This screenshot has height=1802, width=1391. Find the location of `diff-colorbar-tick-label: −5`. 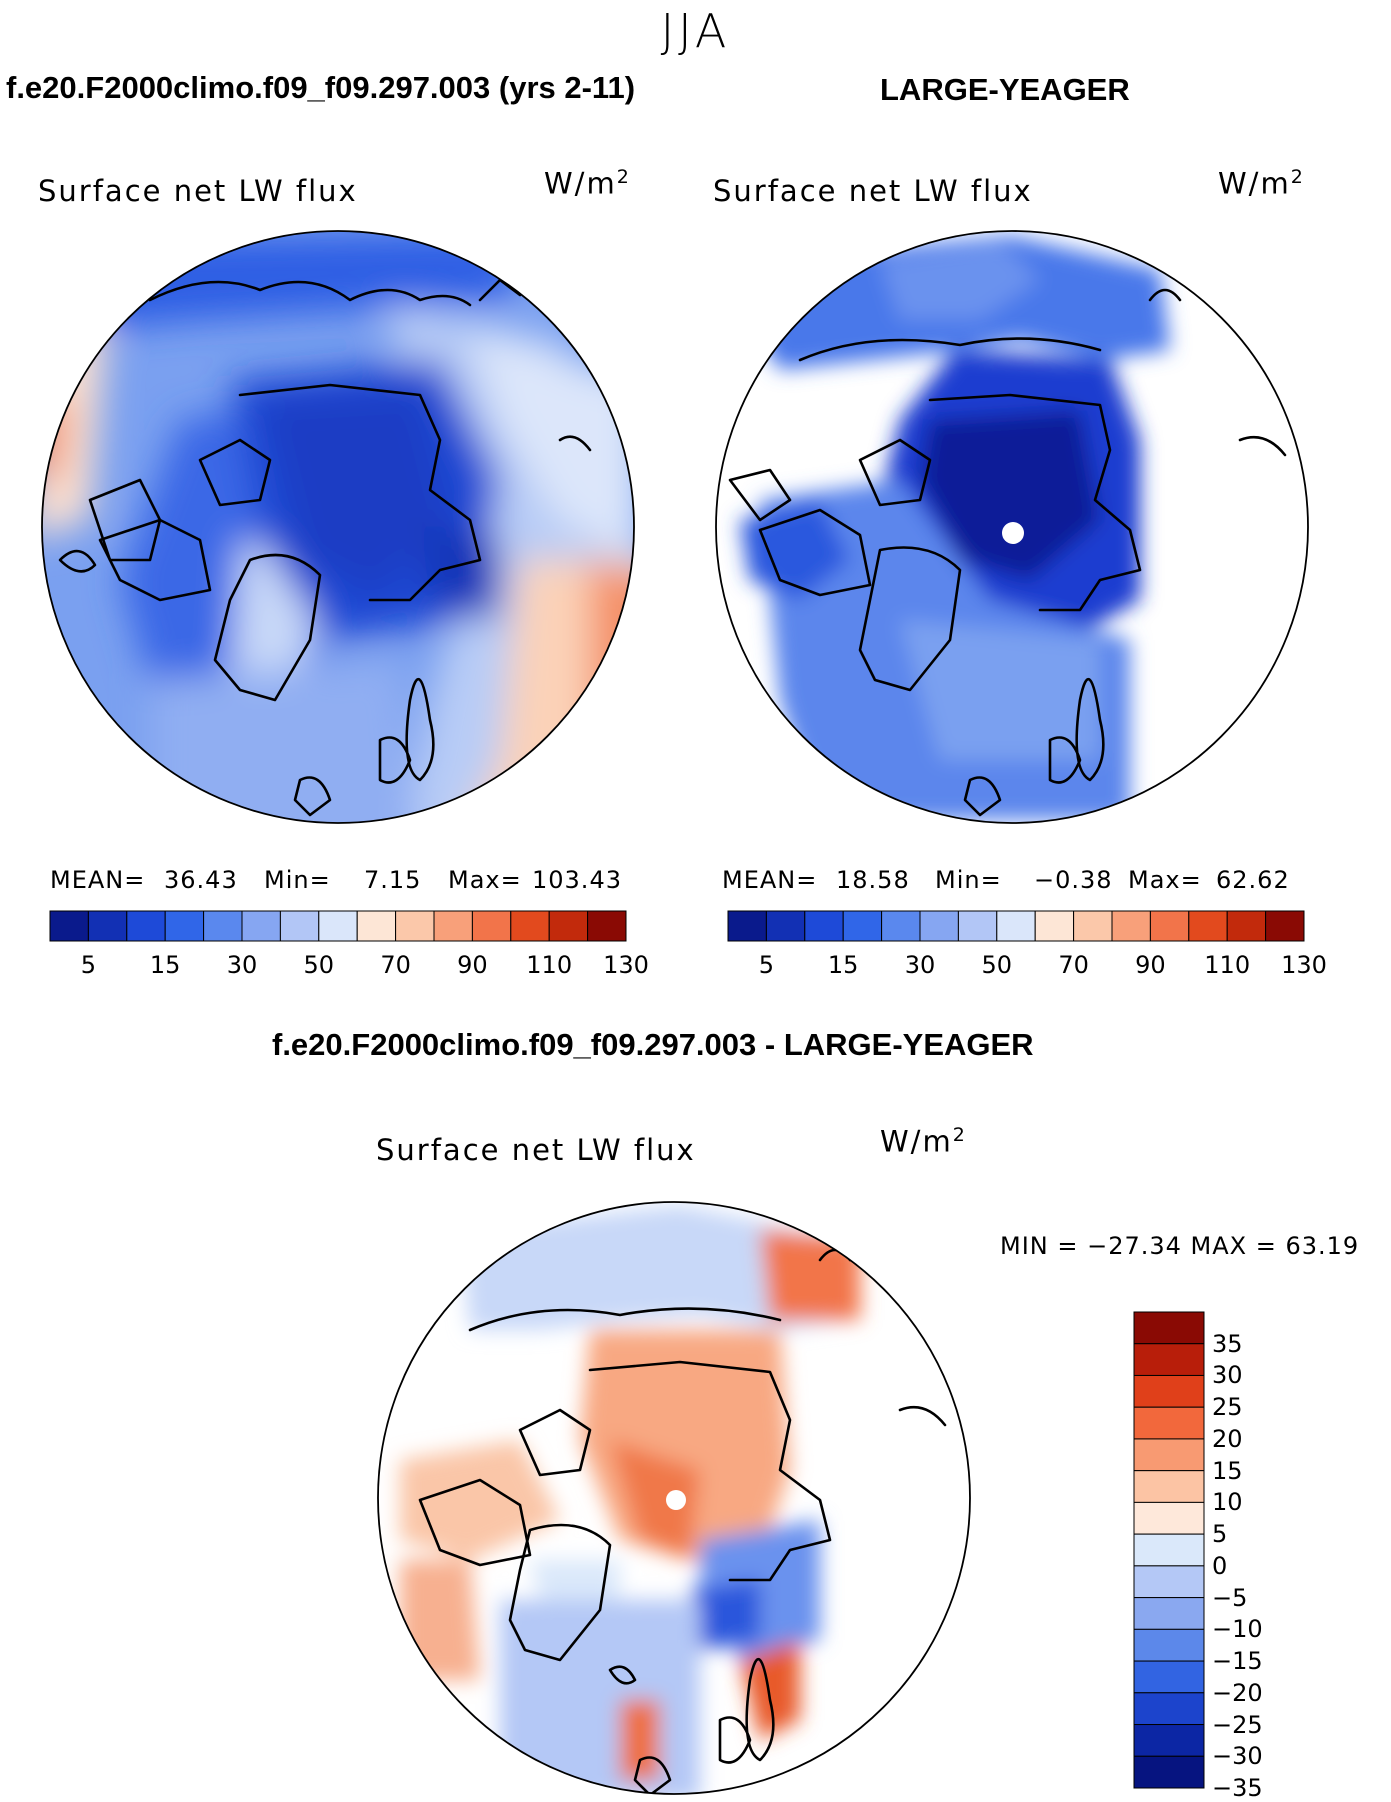

diff-colorbar-tick-label: −5 is located at coordinates (1230, 1597).